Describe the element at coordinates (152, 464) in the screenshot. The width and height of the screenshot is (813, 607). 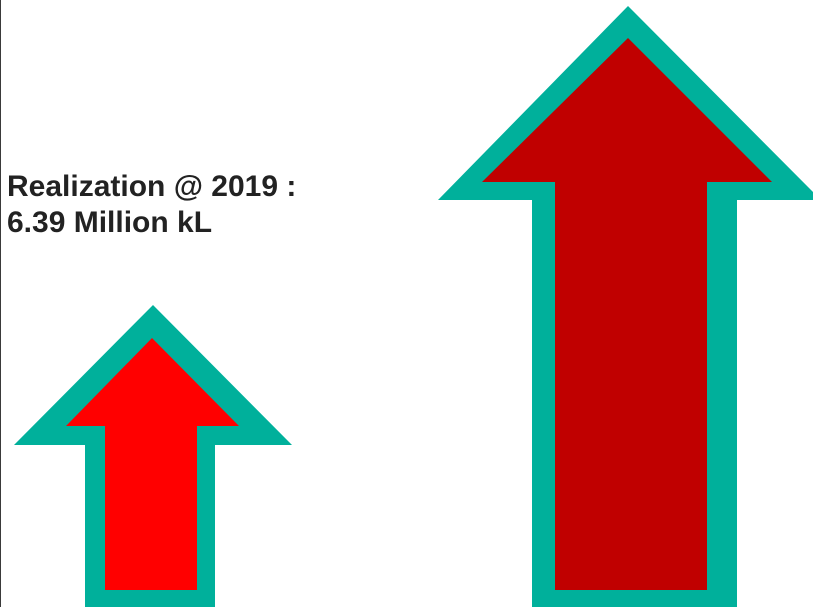
I see `small-up-arrow-fill` at that location.